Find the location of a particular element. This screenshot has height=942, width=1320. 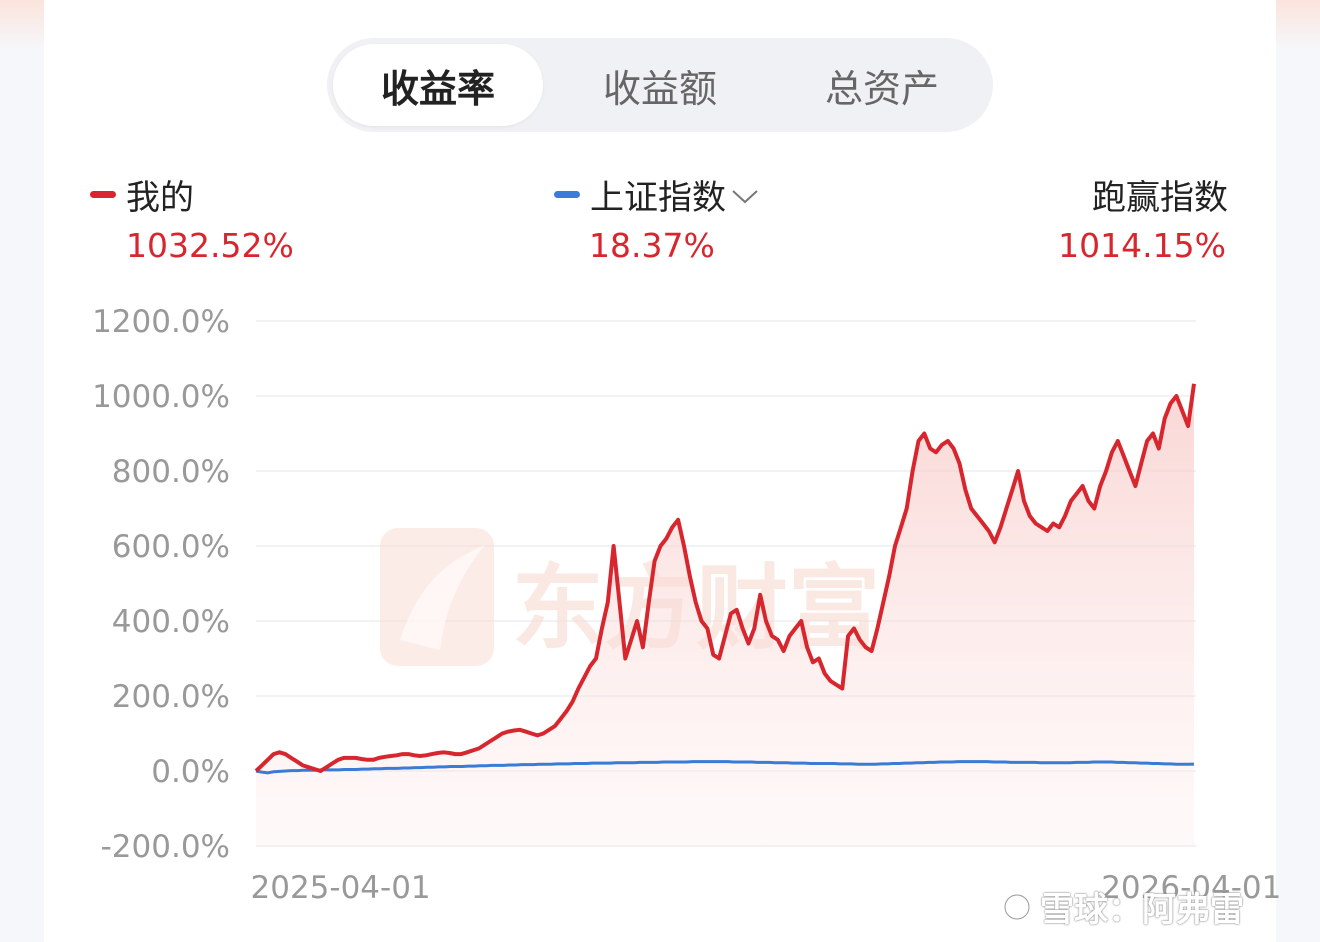

right-background-strip is located at coordinates (1298, 471).